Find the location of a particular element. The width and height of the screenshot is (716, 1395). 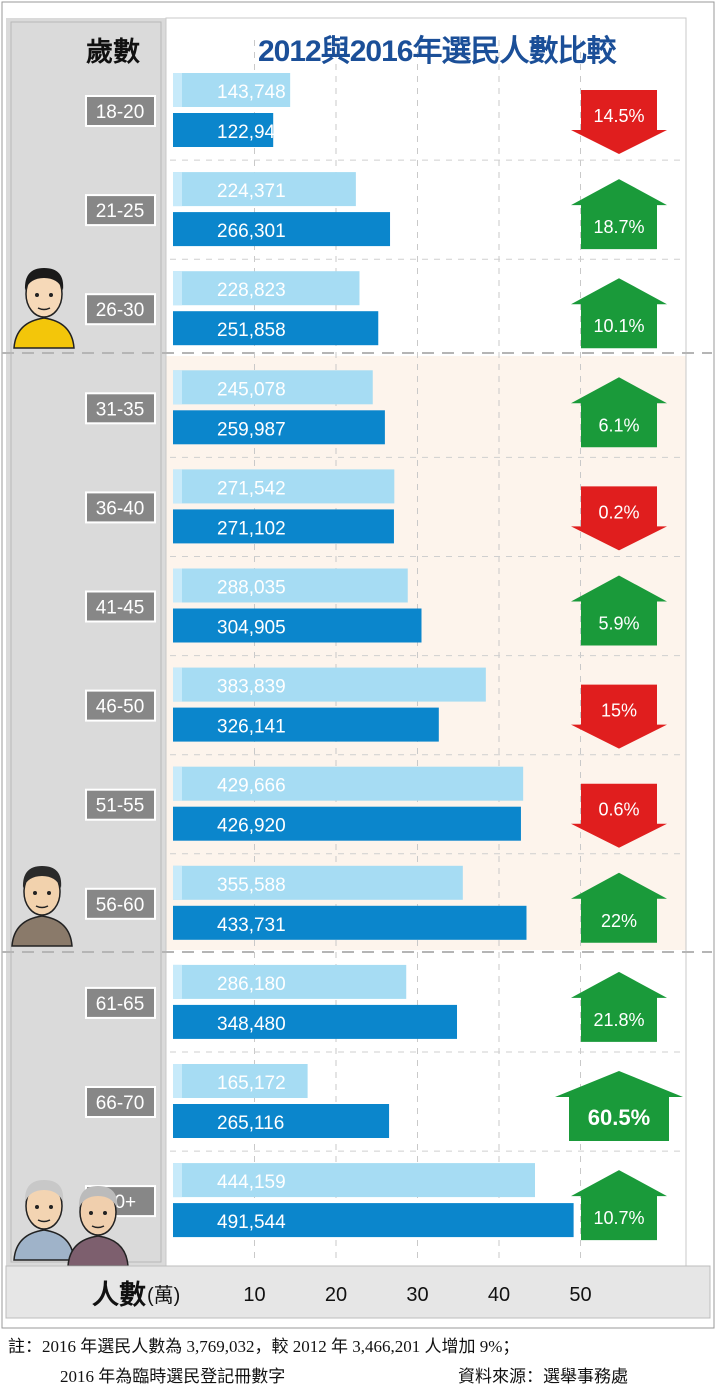

value-label-2012: 165,172 is located at coordinates (251, 1083).